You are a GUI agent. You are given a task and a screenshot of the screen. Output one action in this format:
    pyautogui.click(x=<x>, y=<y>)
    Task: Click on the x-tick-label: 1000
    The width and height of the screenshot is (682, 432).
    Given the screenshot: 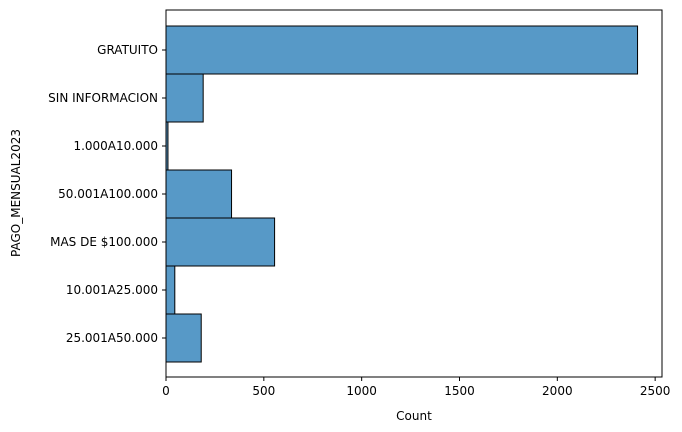 What is the action you would take?
    pyautogui.click(x=361, y=391)
    